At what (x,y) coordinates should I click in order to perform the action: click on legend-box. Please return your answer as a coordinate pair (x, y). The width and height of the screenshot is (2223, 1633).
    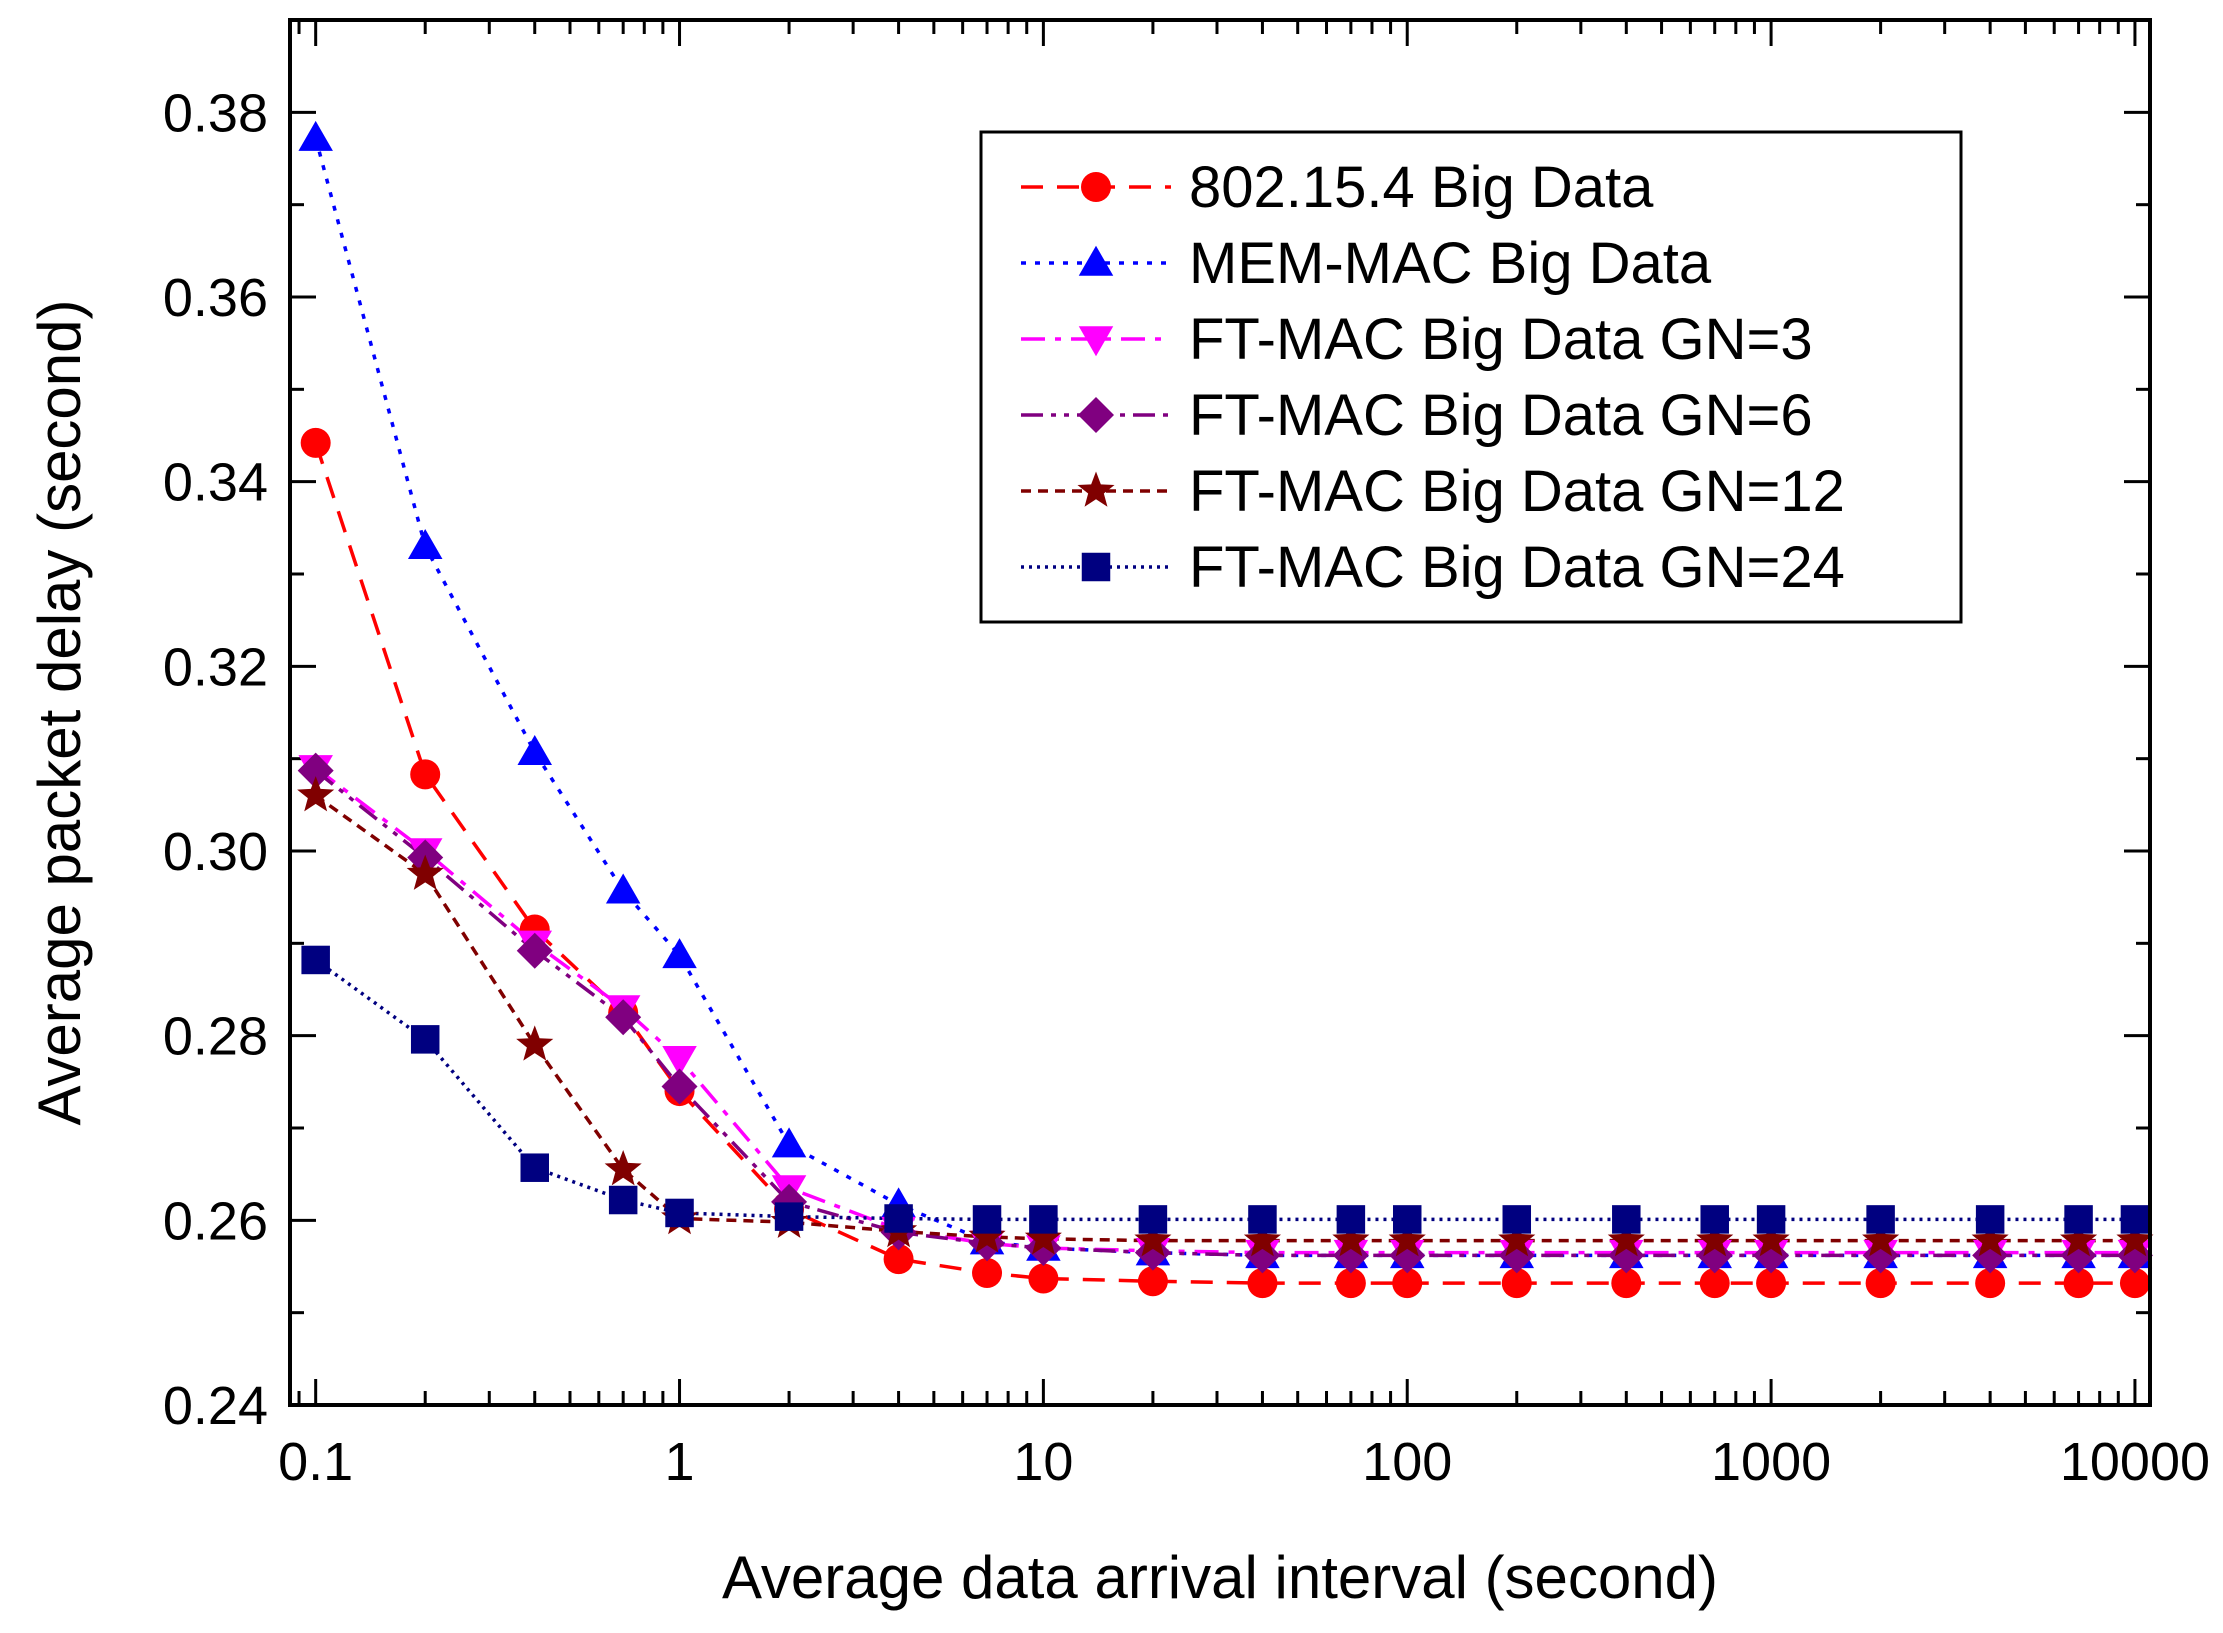
    Looking at the image, I should click on (1471, 377).